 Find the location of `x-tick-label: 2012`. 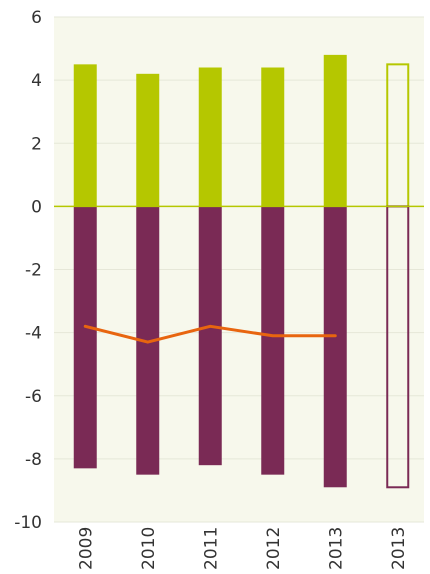

x-tick-label: 2012 is located at coordinates (274, 548).